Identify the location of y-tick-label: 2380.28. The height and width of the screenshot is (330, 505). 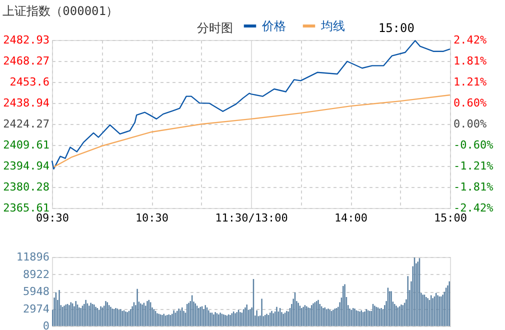
(26, 187).